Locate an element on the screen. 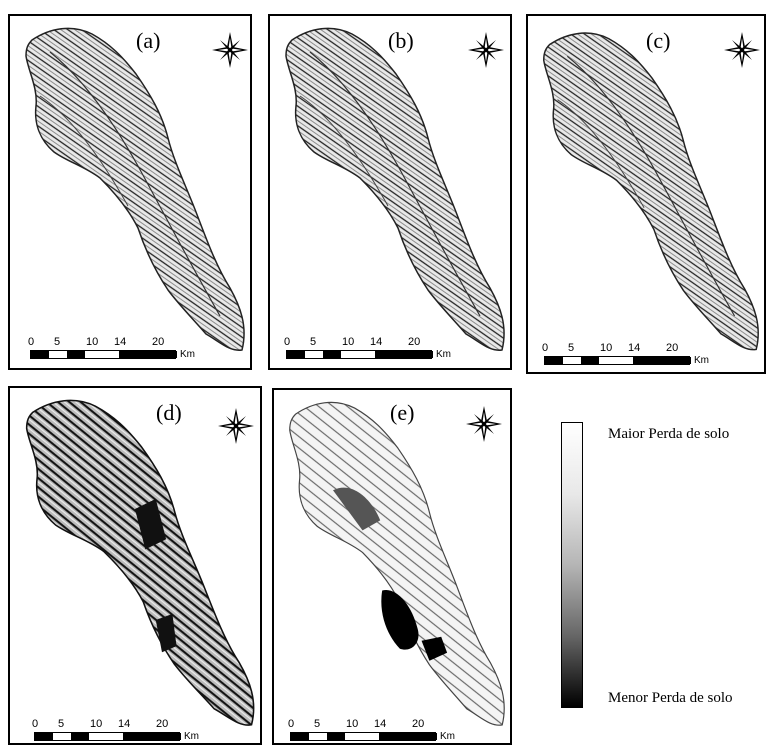 Image resolution: width=766 pixels, height=745 pixels. panel-label-c: (c) is located at coordinates (658, 40).